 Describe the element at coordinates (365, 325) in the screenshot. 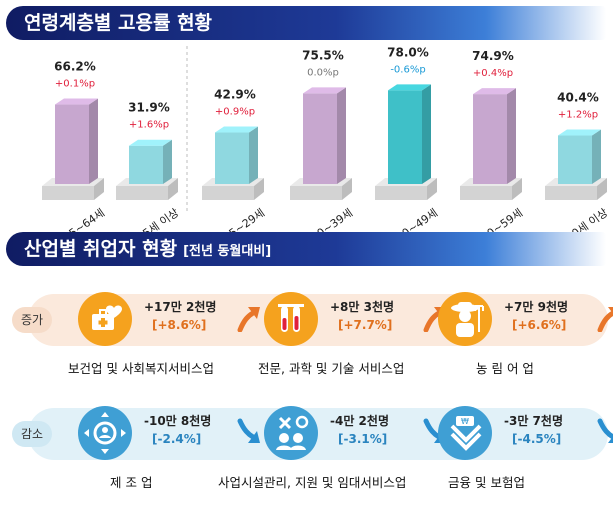

I see `percent: [+7.7%]` at that location.